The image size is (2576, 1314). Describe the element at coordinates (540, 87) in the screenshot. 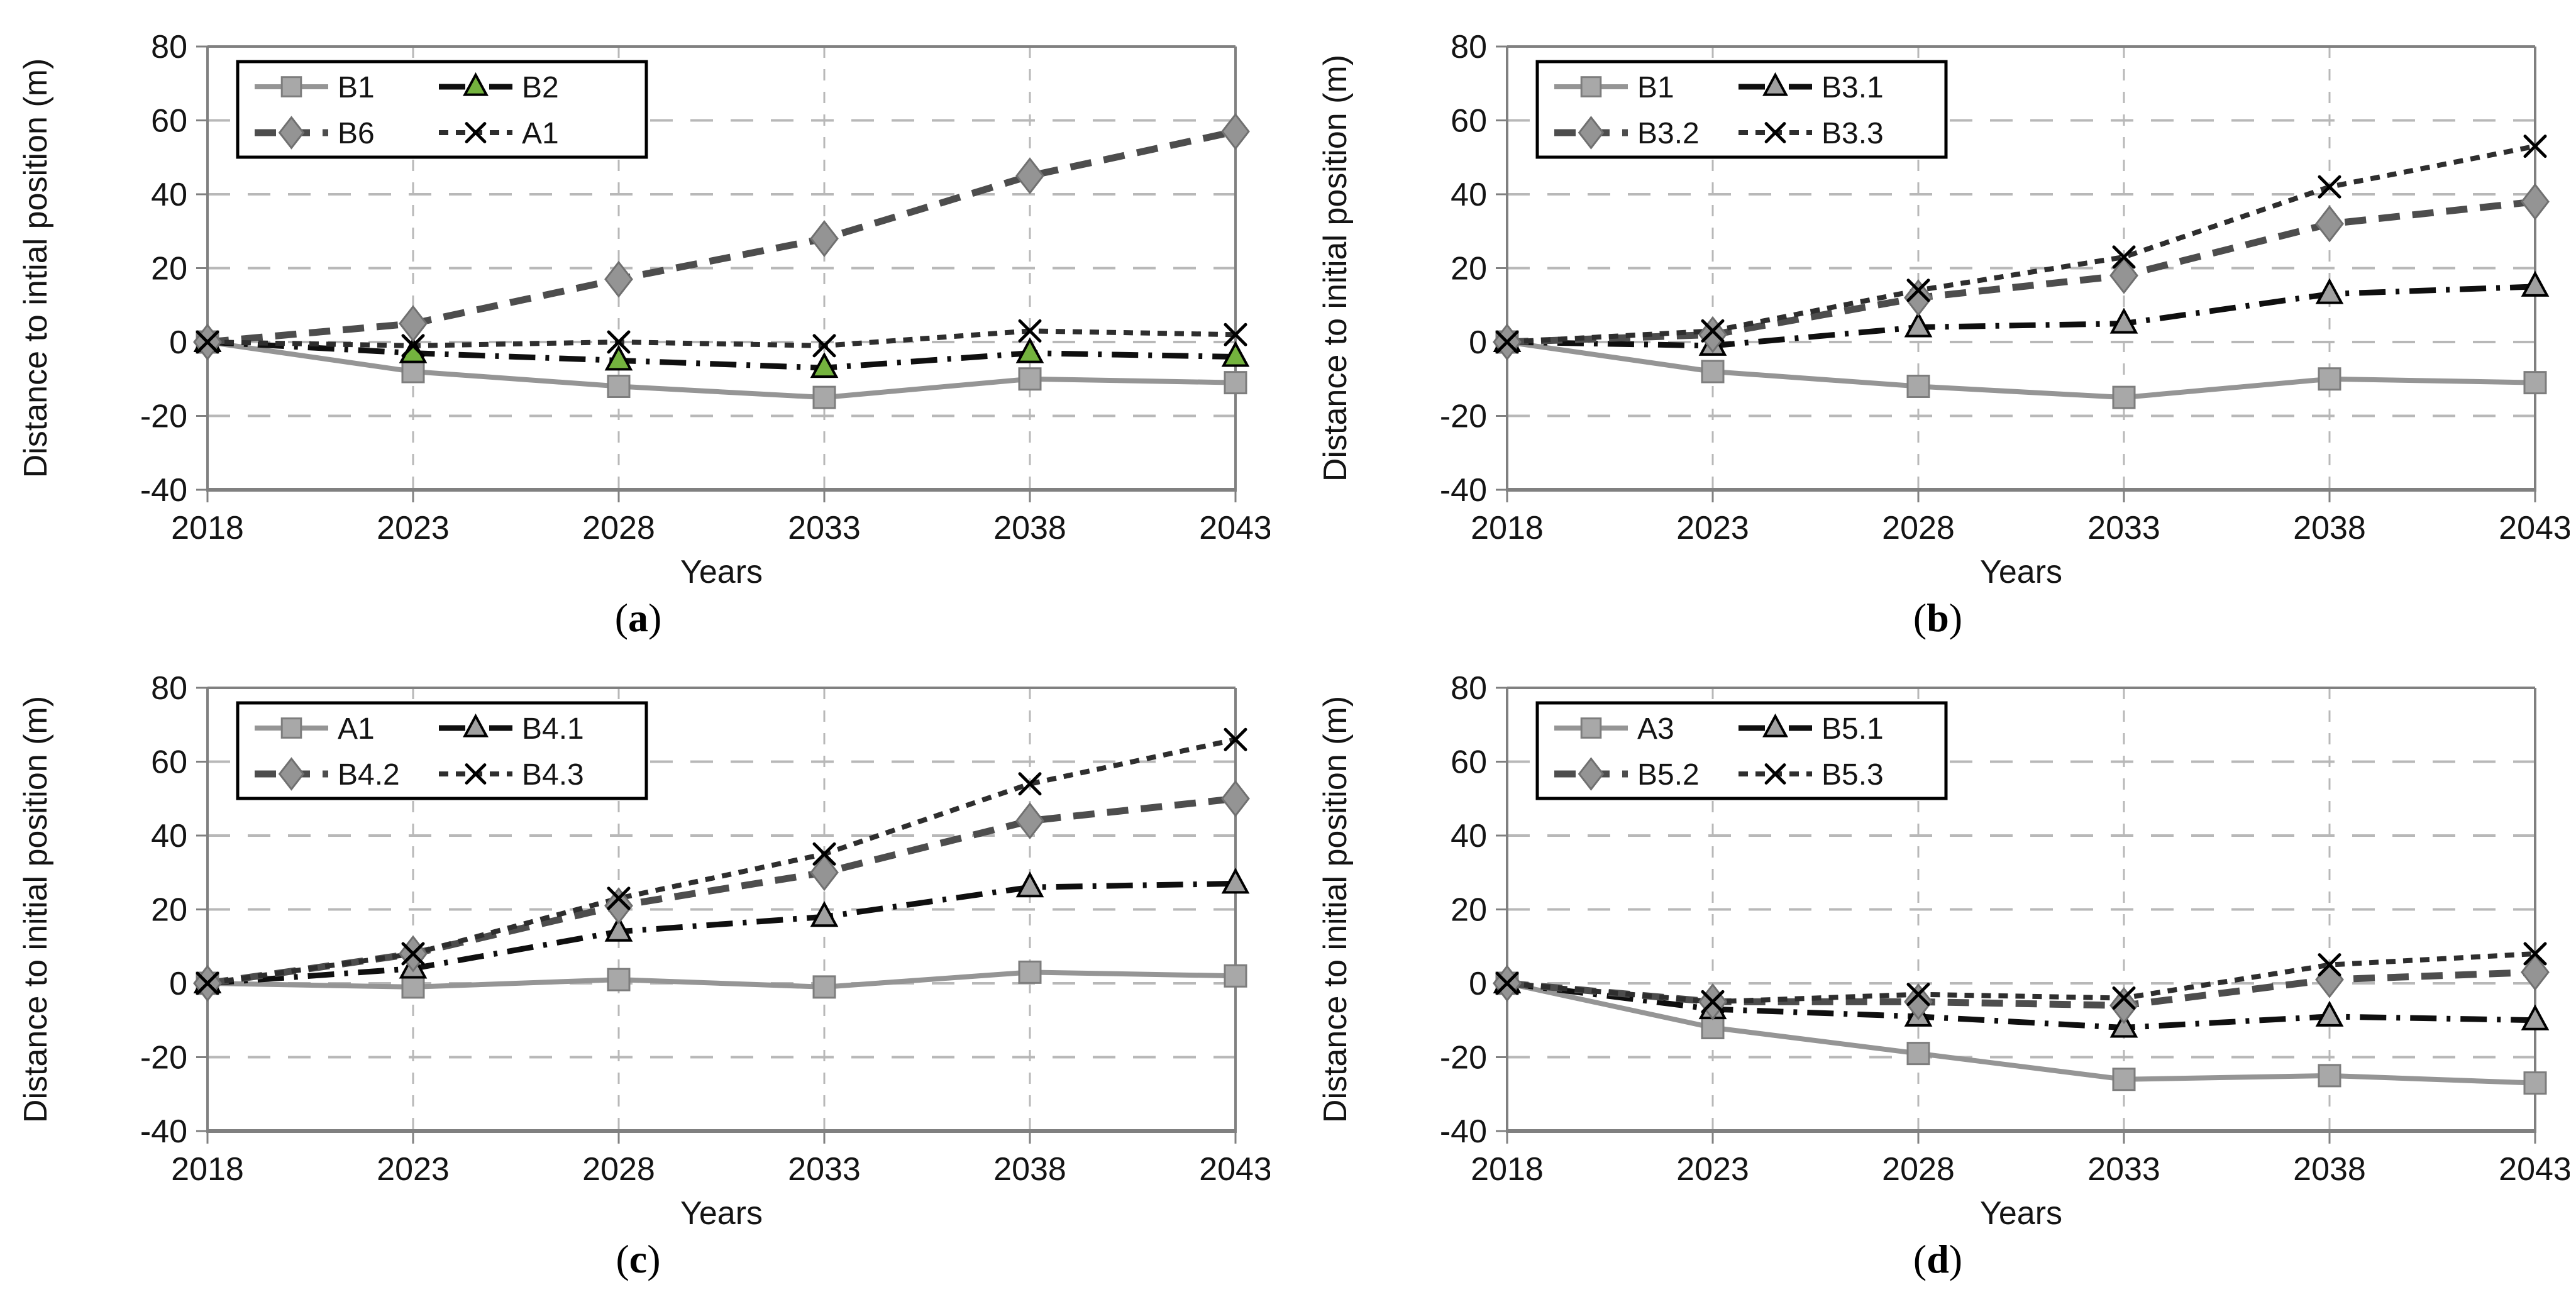

I see `svg-text: B2` at that location.